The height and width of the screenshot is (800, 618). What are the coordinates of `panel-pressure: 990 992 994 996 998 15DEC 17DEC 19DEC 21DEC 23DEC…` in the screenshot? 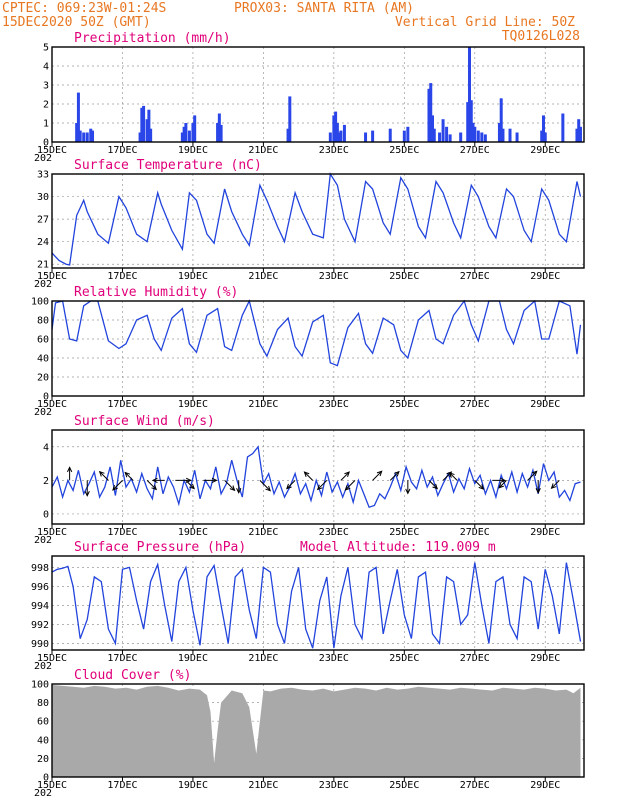 It's located at (308, 606).